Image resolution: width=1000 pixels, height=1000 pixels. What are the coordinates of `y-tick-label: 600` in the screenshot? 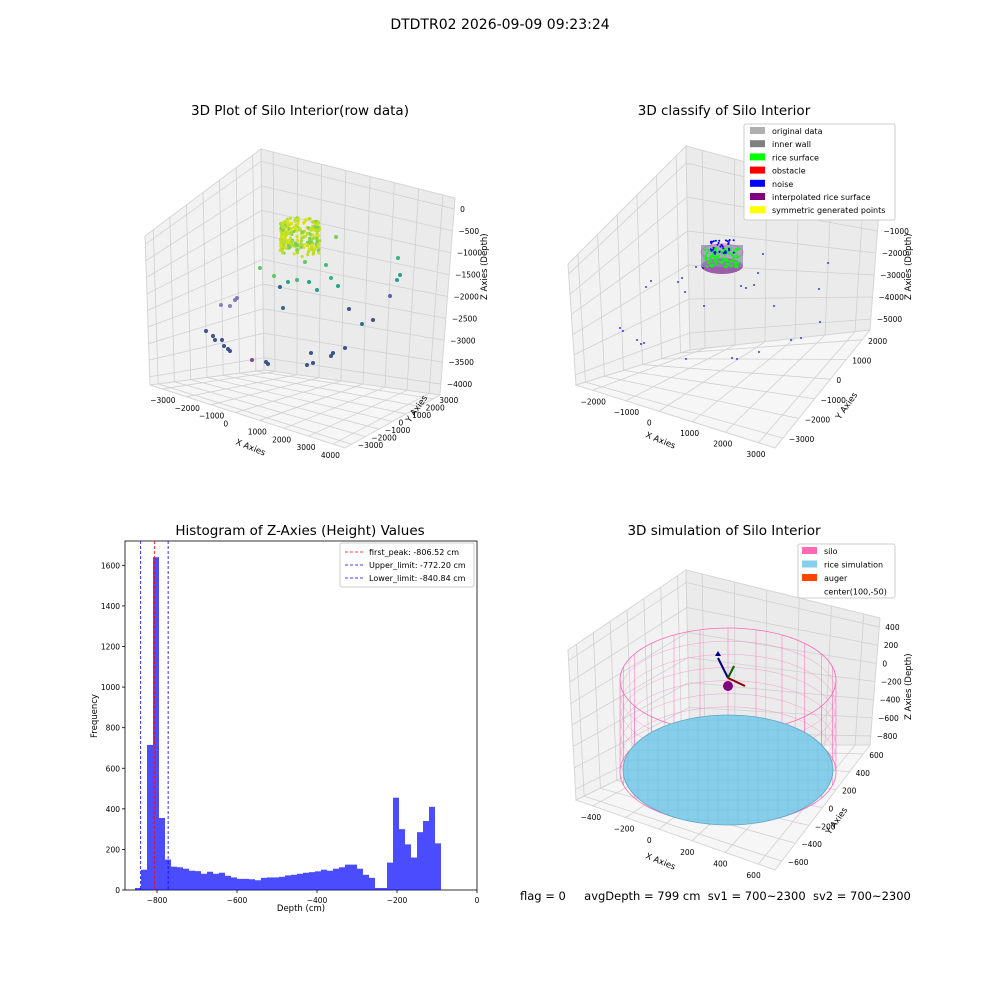 It's located at (876, 755).